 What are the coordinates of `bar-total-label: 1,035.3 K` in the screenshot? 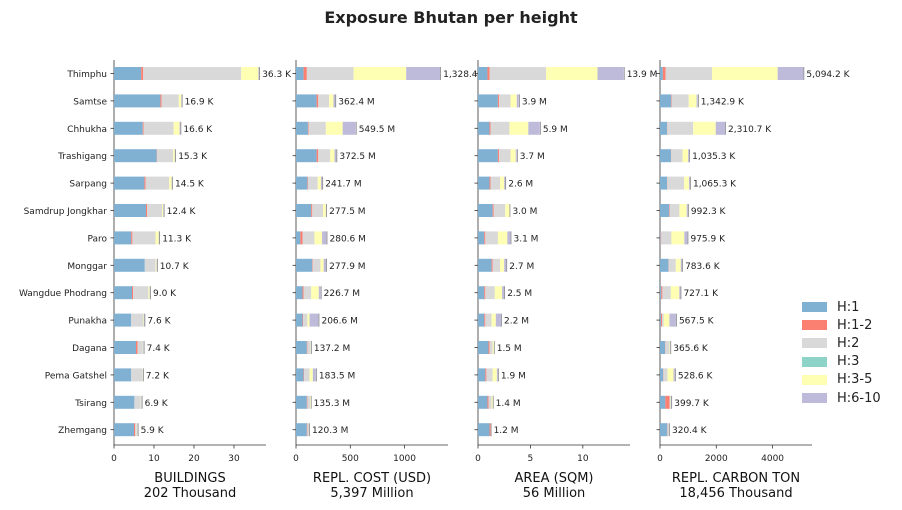 It's located at (714, 157).